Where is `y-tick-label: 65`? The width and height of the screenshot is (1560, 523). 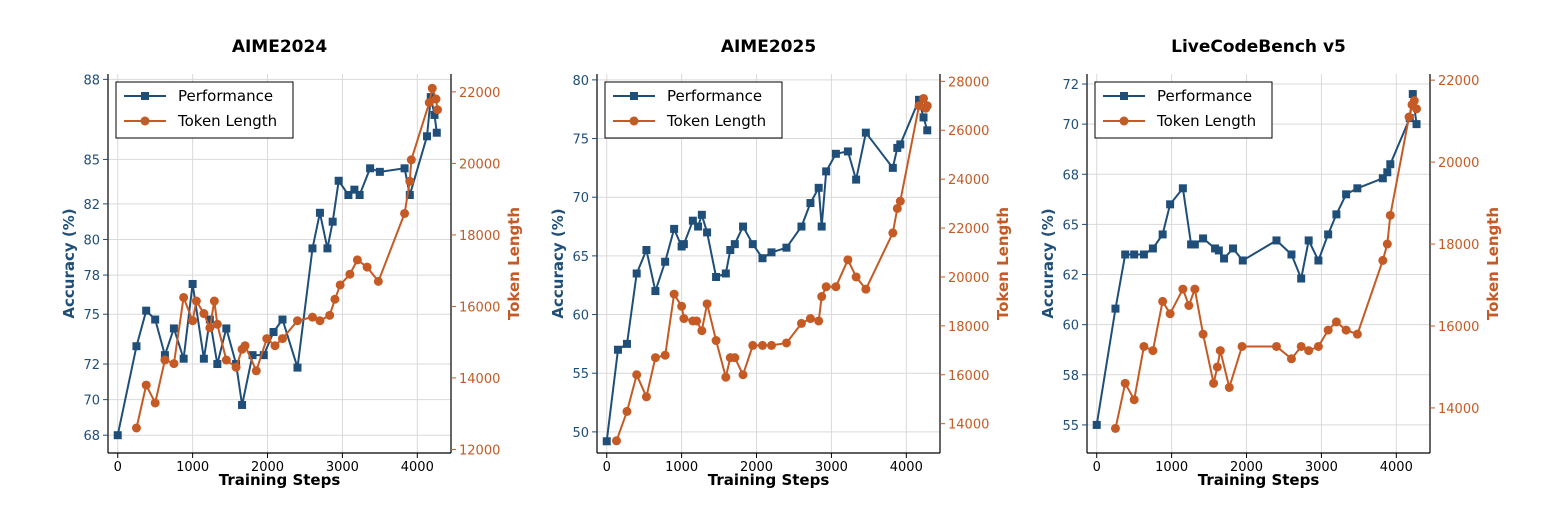 y-tick-label: 65 is located at coordinates (1070, 225).